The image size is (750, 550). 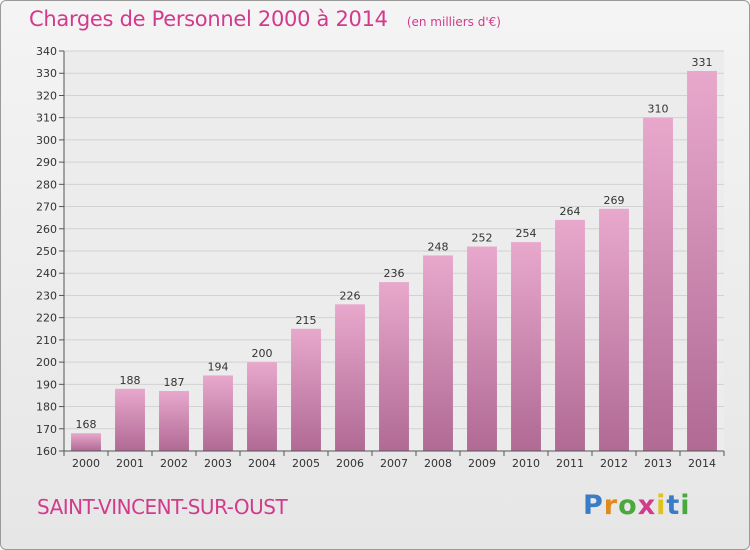 What do you see at coordinates (46, 251) in the screenshot?
I see `y-tick-label: 250` at bounding box center [46, 251].